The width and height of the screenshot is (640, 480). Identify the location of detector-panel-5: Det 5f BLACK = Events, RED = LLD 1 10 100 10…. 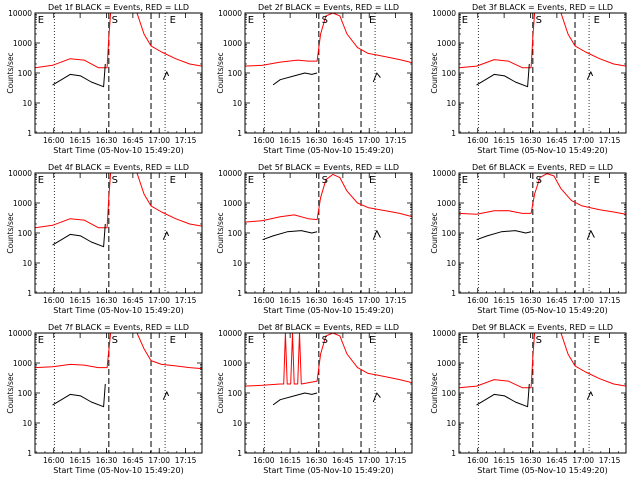
(314, 239).